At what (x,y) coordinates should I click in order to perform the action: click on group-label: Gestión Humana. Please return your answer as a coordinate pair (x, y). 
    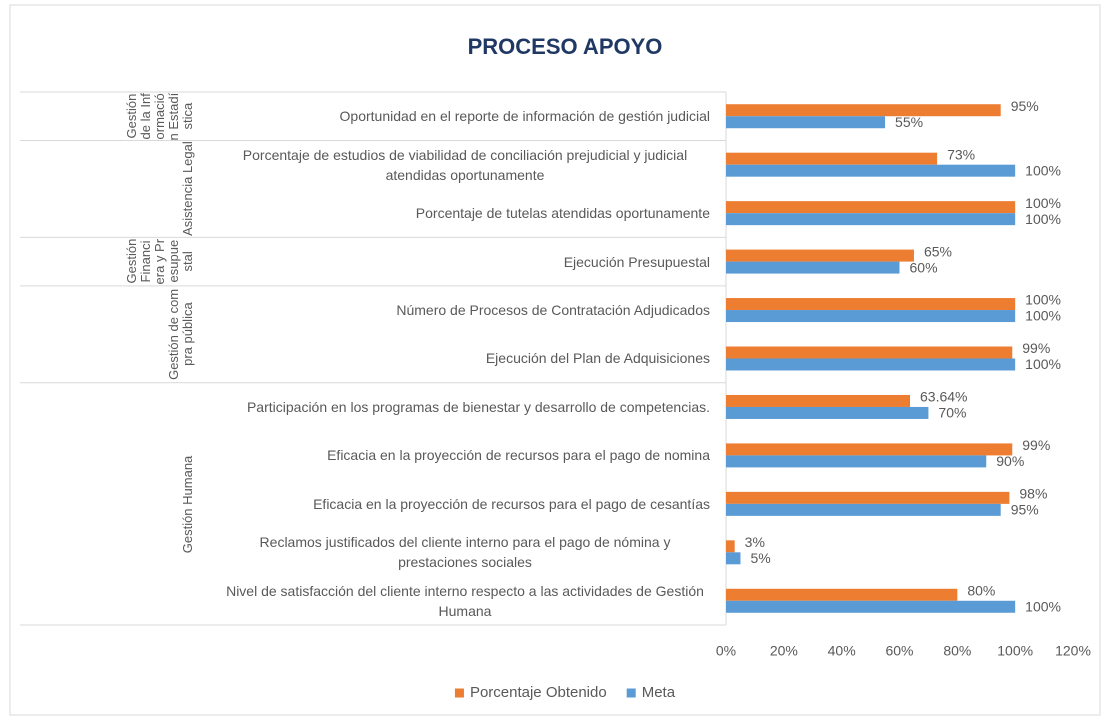
    Looking at the image, I should click on (187, 504).